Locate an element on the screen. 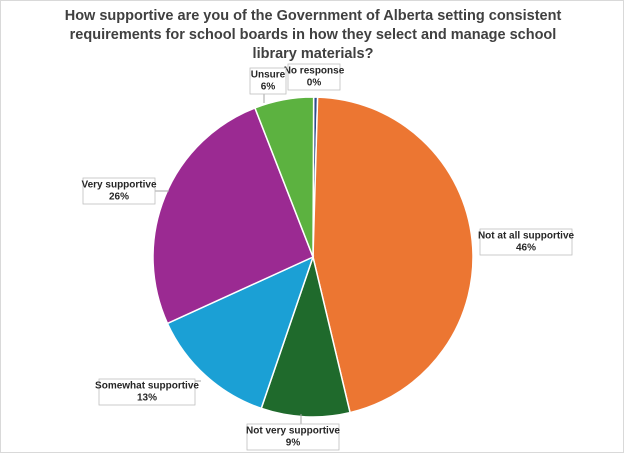  value-label: 46% is located at coordinates (526, 248).